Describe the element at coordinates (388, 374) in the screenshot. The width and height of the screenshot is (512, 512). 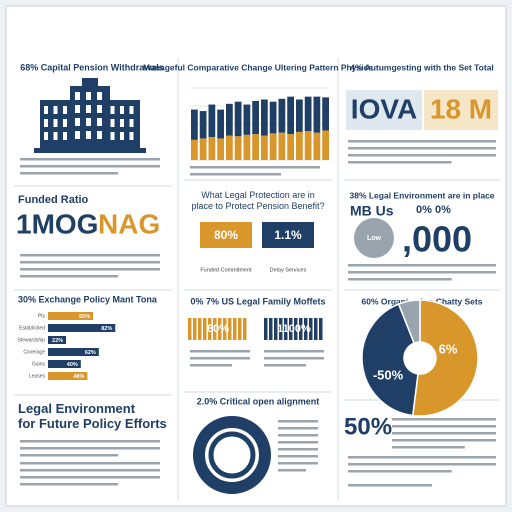
I see `text: -50%` at that location.